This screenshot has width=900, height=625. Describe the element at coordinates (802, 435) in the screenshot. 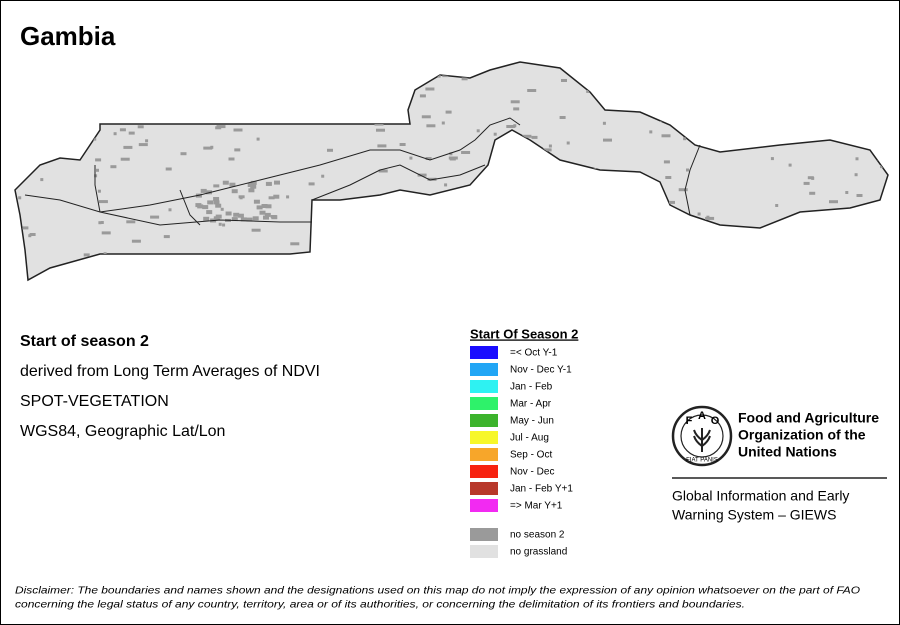

I see `org-line: Organization of the` at that location.